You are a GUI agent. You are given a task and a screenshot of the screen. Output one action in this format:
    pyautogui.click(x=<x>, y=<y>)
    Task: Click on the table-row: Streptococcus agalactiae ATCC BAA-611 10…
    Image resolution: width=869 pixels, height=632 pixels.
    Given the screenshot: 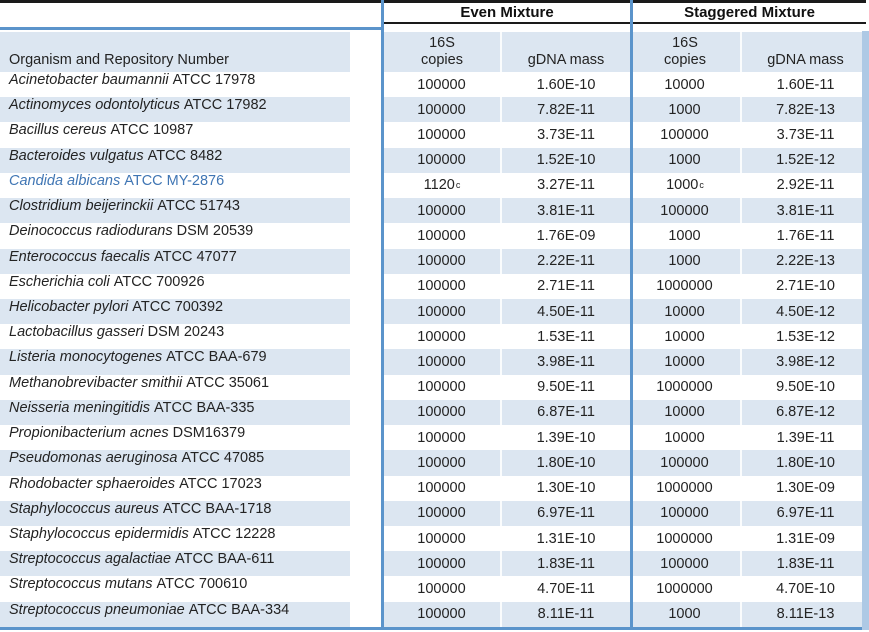 What is the action you would take?
    pyautogui.click(x=434, y=564)
    